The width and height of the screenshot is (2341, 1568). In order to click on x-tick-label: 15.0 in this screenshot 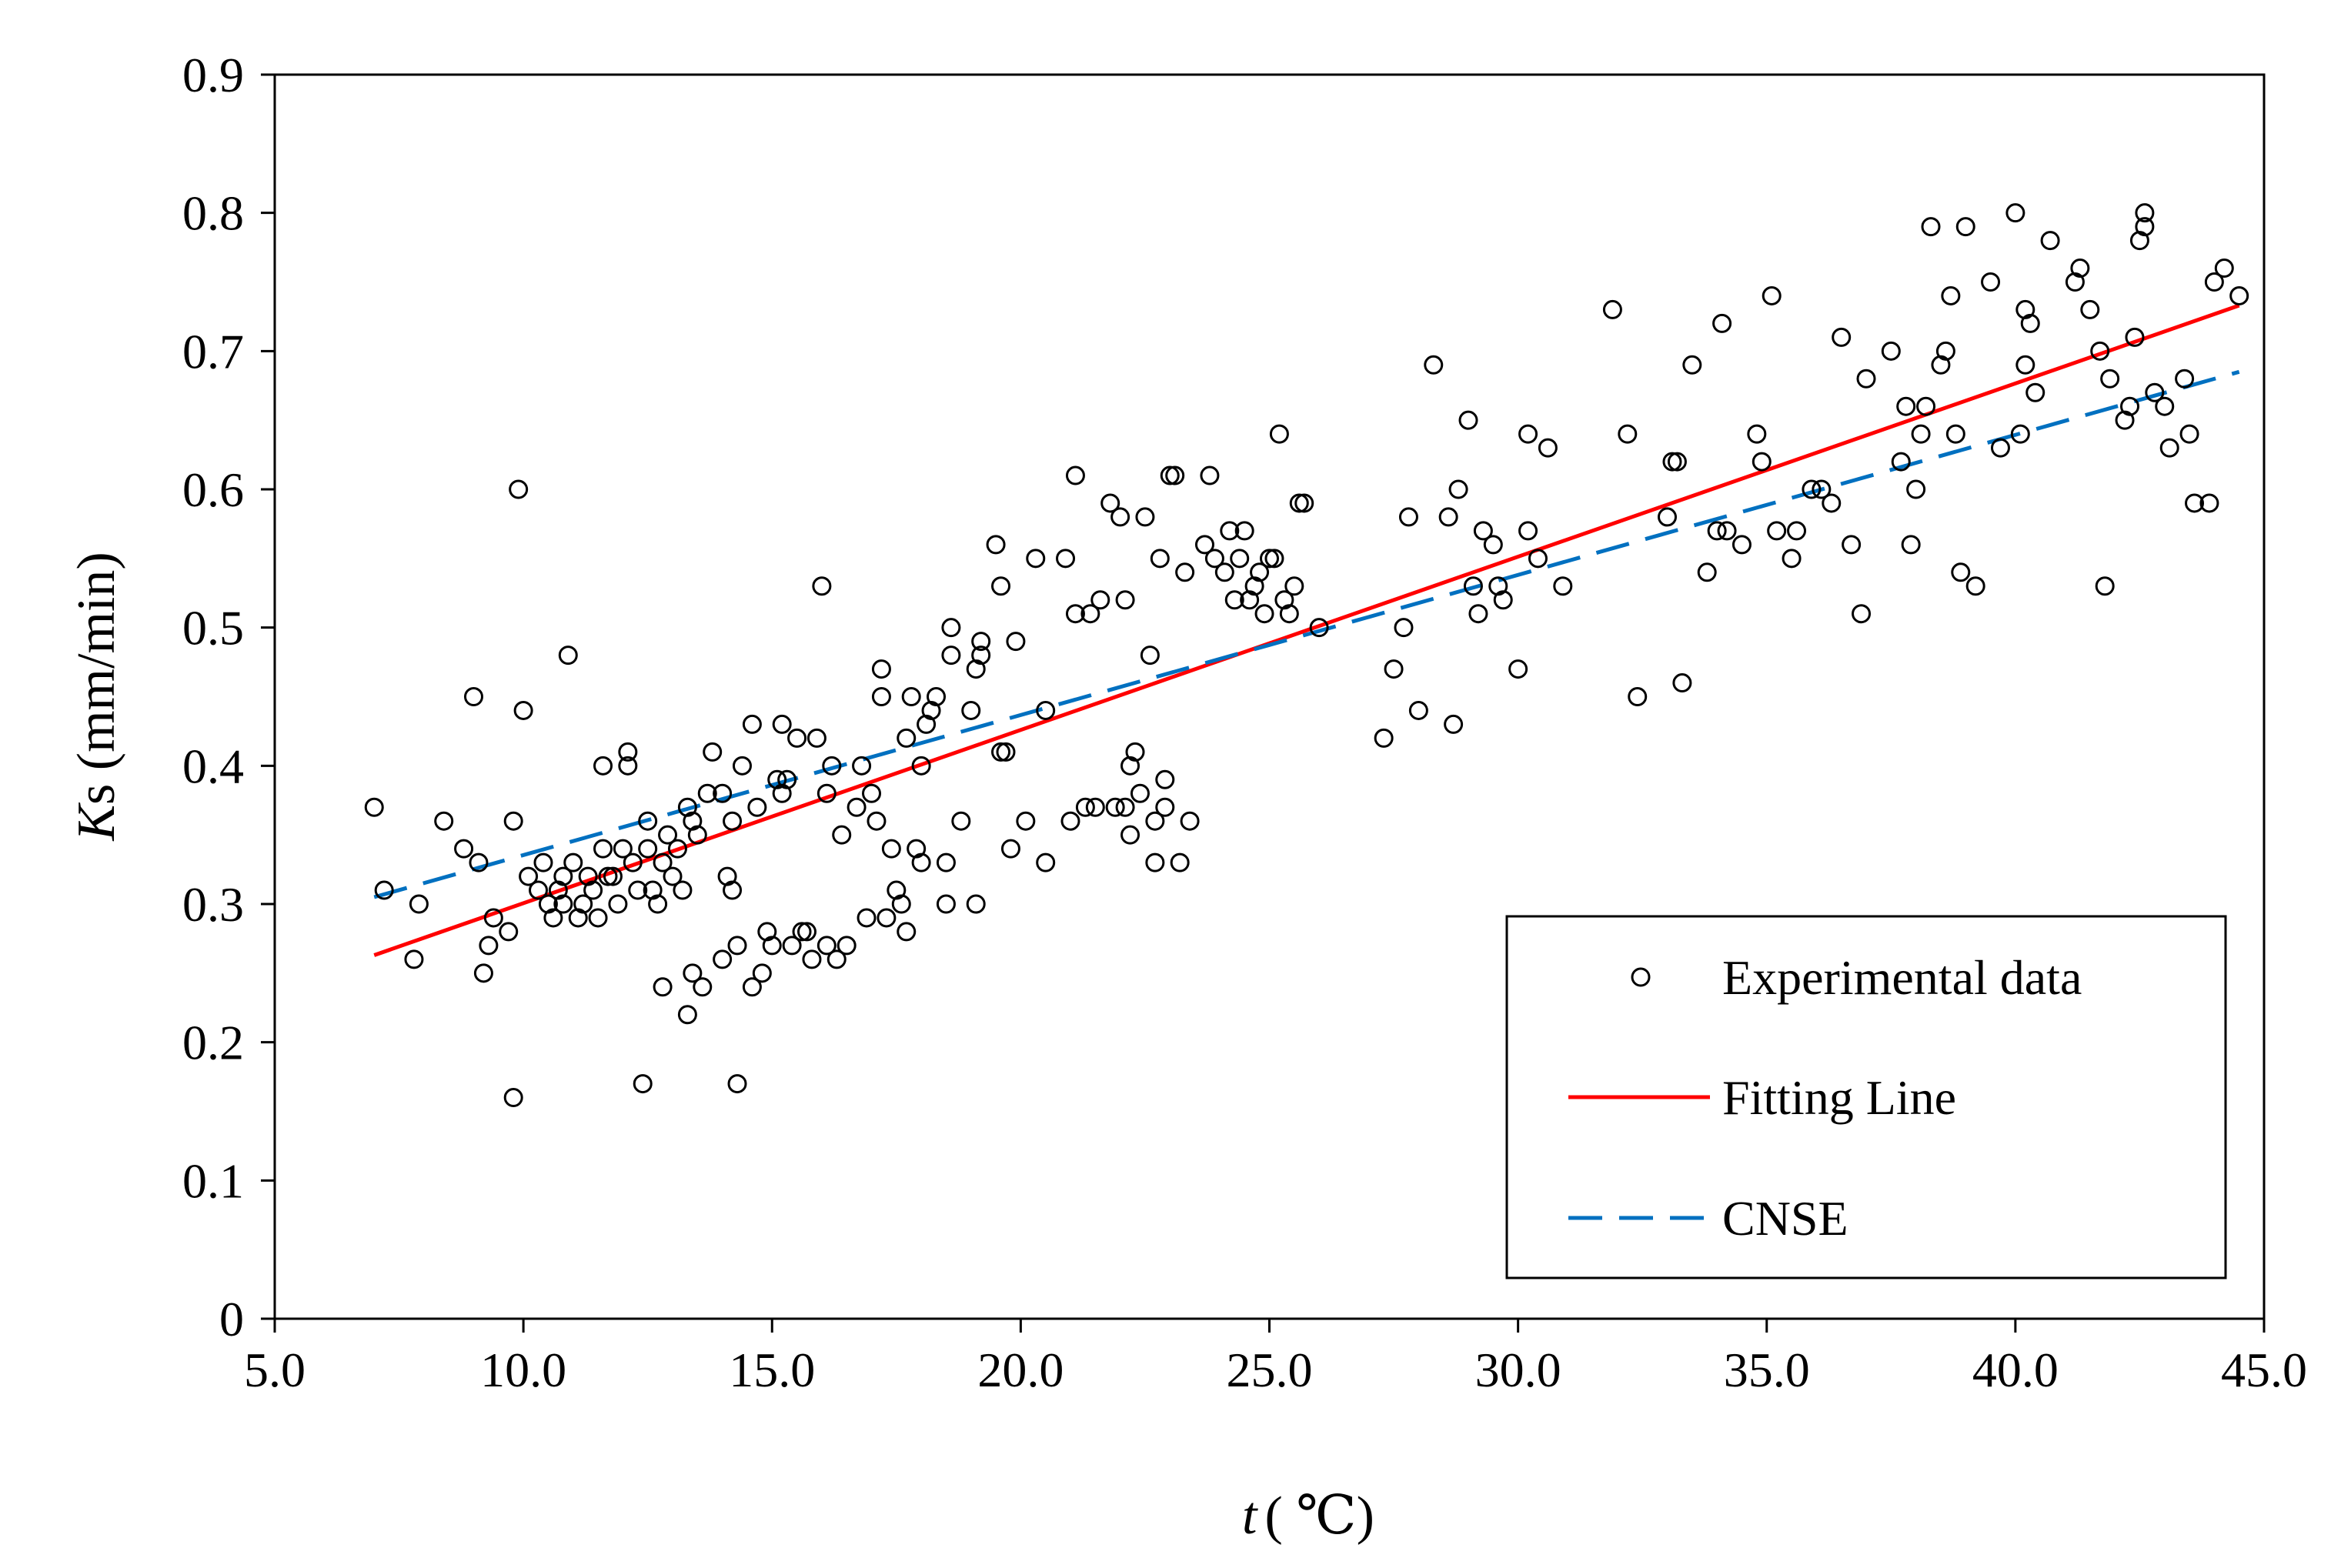, I will do `click(772, 1370)`.